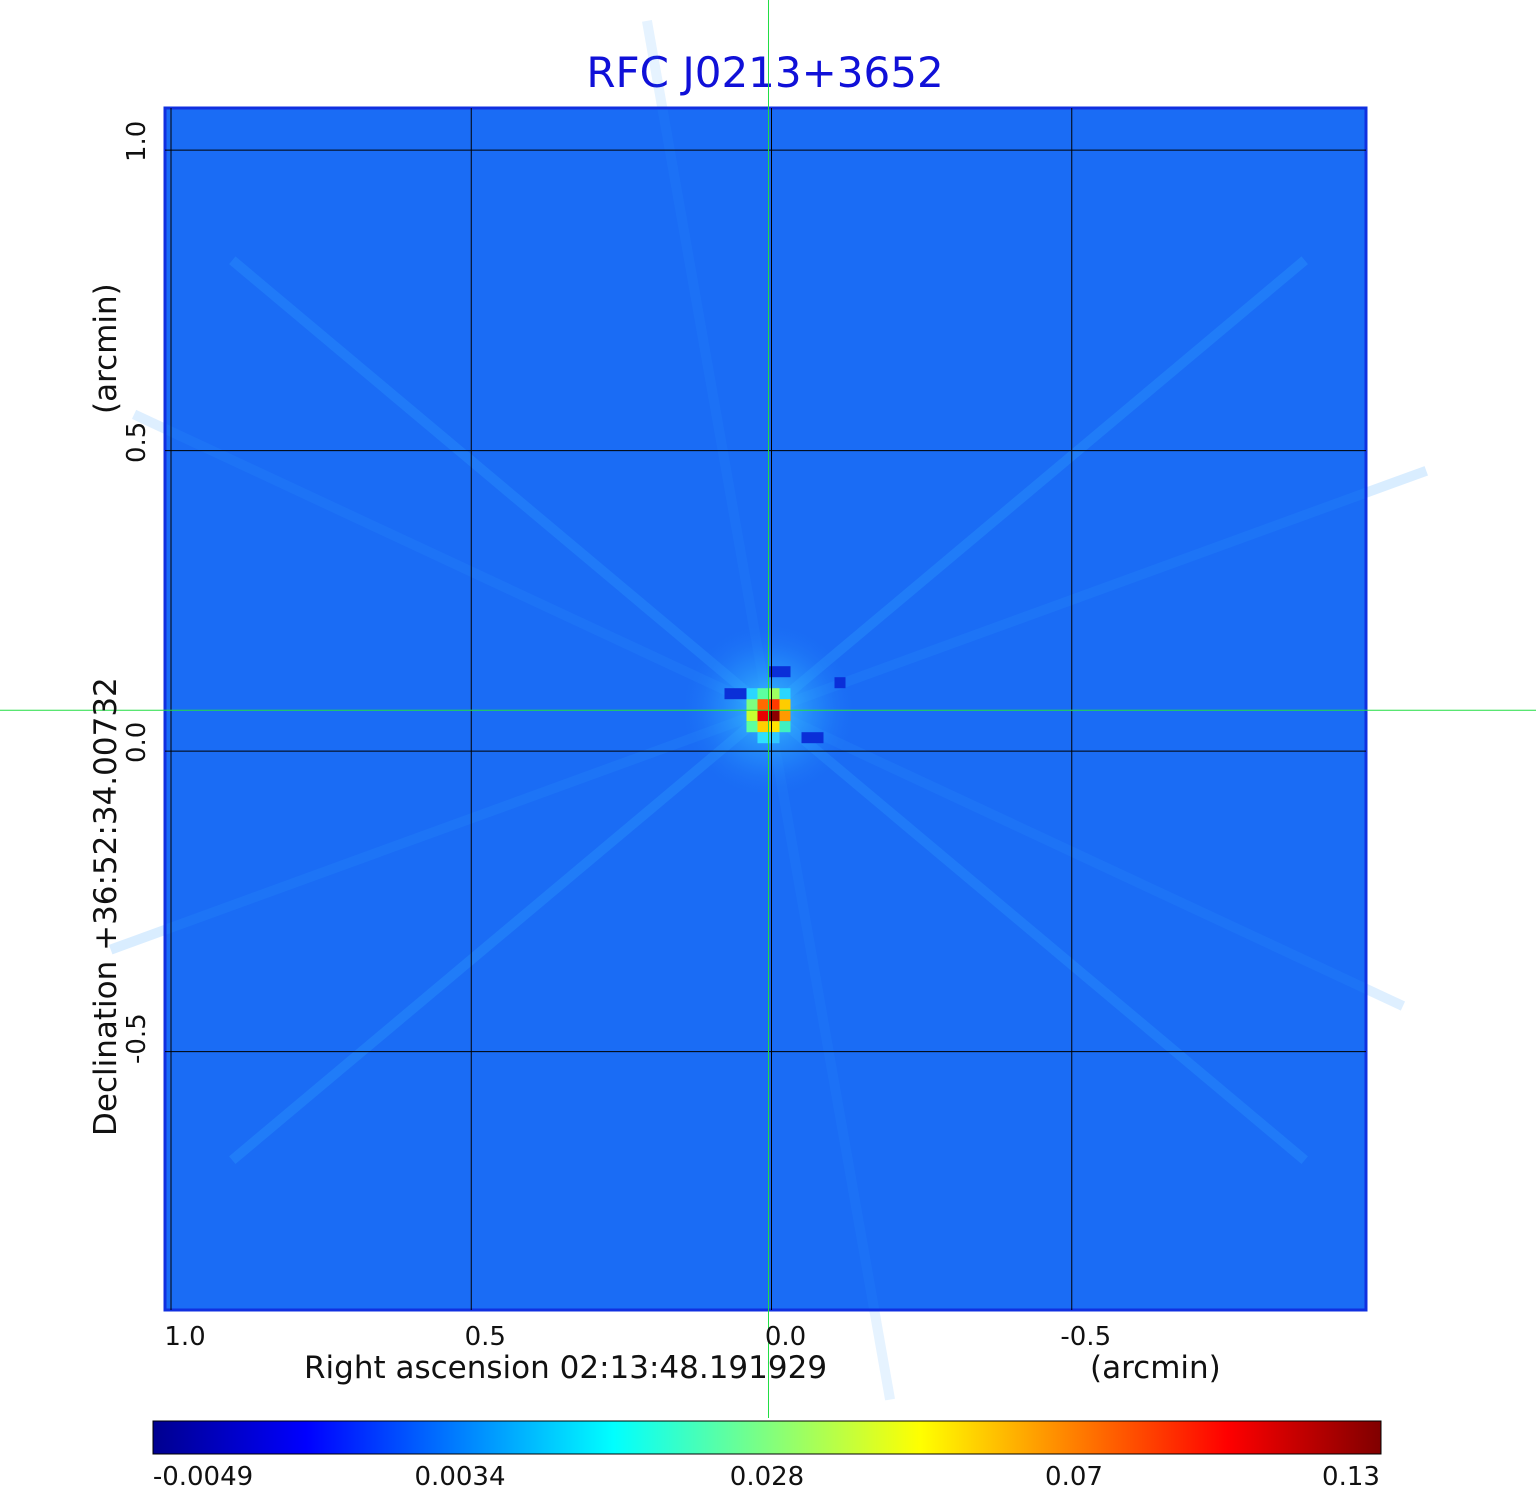 This screenshot has width=1536, height=1511. Describe the element at coordinates (460, 1477) in the screenshot. I see `colorbar-tick-label: 0.0034` at that location.